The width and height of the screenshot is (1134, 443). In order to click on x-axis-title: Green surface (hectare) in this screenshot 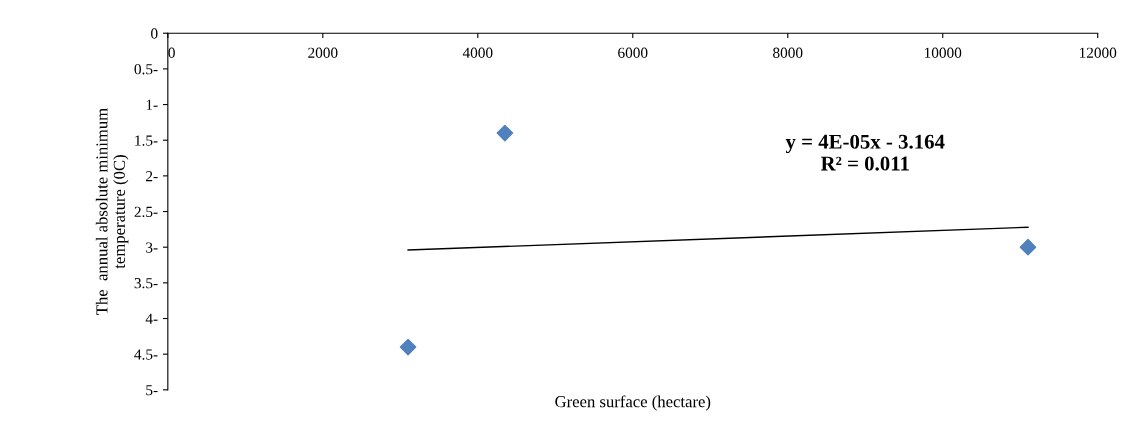, I will do `click(633, 403)`.